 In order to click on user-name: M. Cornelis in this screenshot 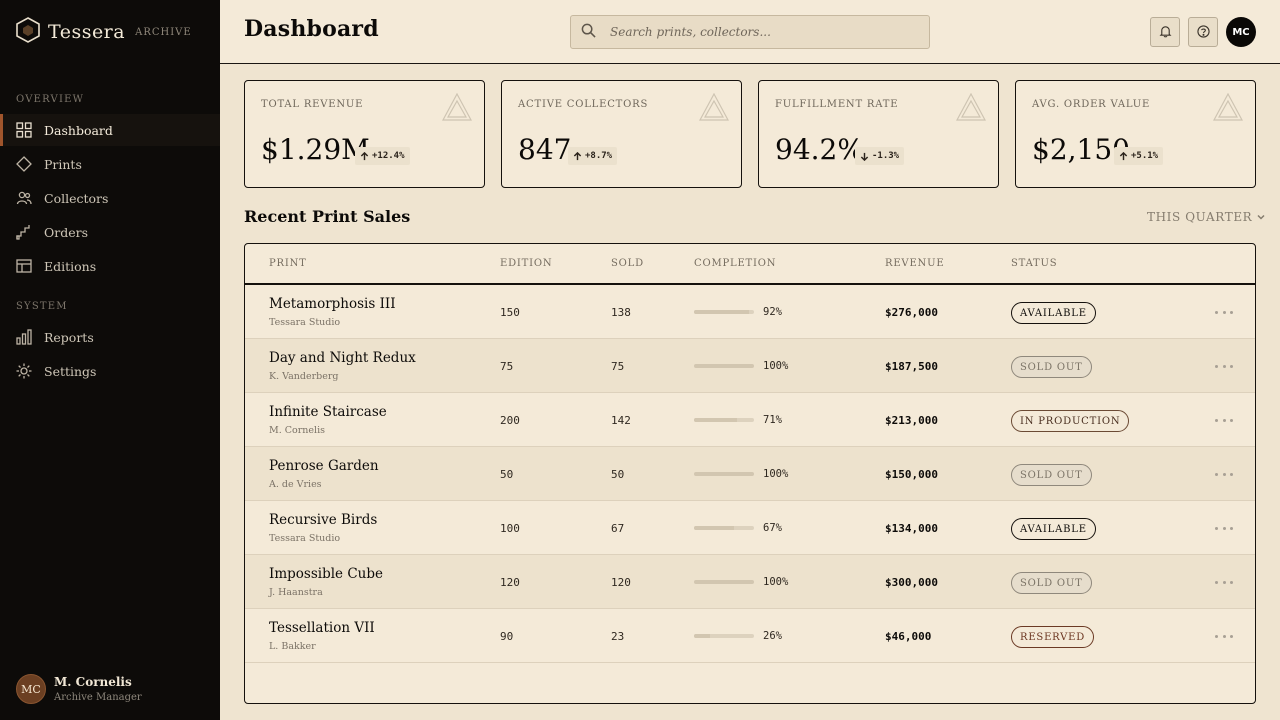, I will do `click(93, 682)`.